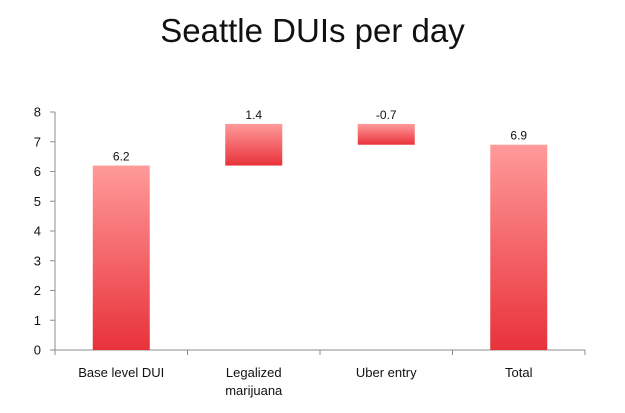 The width and height of the screenshot is (625, 413). Describe the element at coordinates (312, 30) in the screenshot. I see `chart-title: Seattle DUIs per day` at that location.